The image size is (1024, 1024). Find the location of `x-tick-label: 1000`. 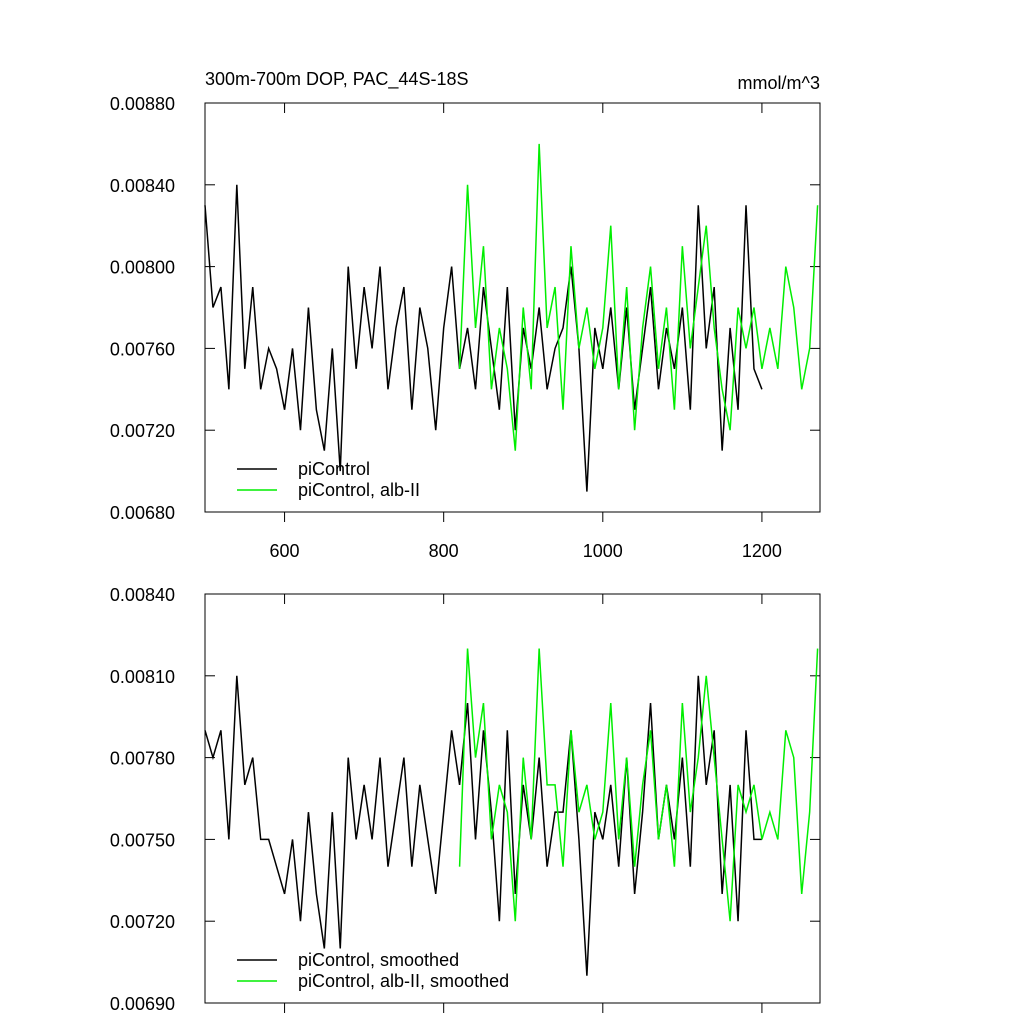

x-tick-label: 1000 is located at coordinates (603, 551).